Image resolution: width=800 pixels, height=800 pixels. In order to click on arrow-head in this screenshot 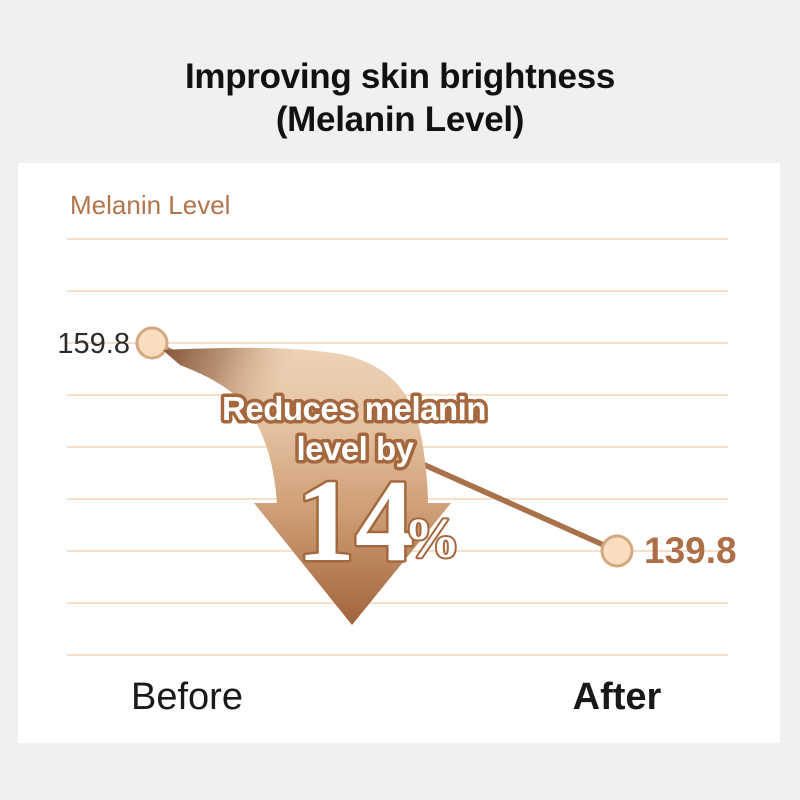, I will do `click(352, 564)`.